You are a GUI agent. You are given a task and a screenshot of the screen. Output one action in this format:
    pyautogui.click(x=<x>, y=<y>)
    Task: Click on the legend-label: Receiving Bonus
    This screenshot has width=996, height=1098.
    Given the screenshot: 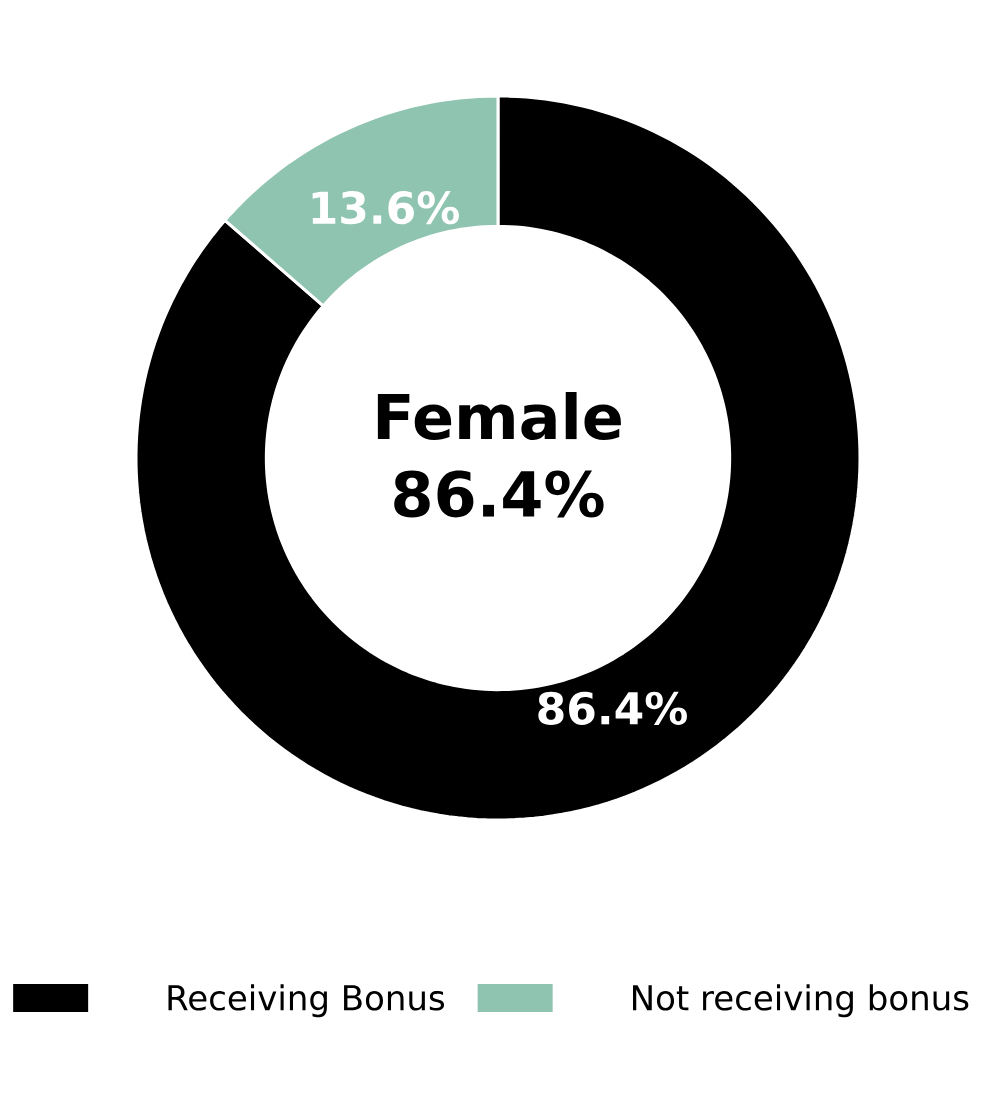 What is the action you would take?
    pyautogui.click(x=306, y=1001)
    